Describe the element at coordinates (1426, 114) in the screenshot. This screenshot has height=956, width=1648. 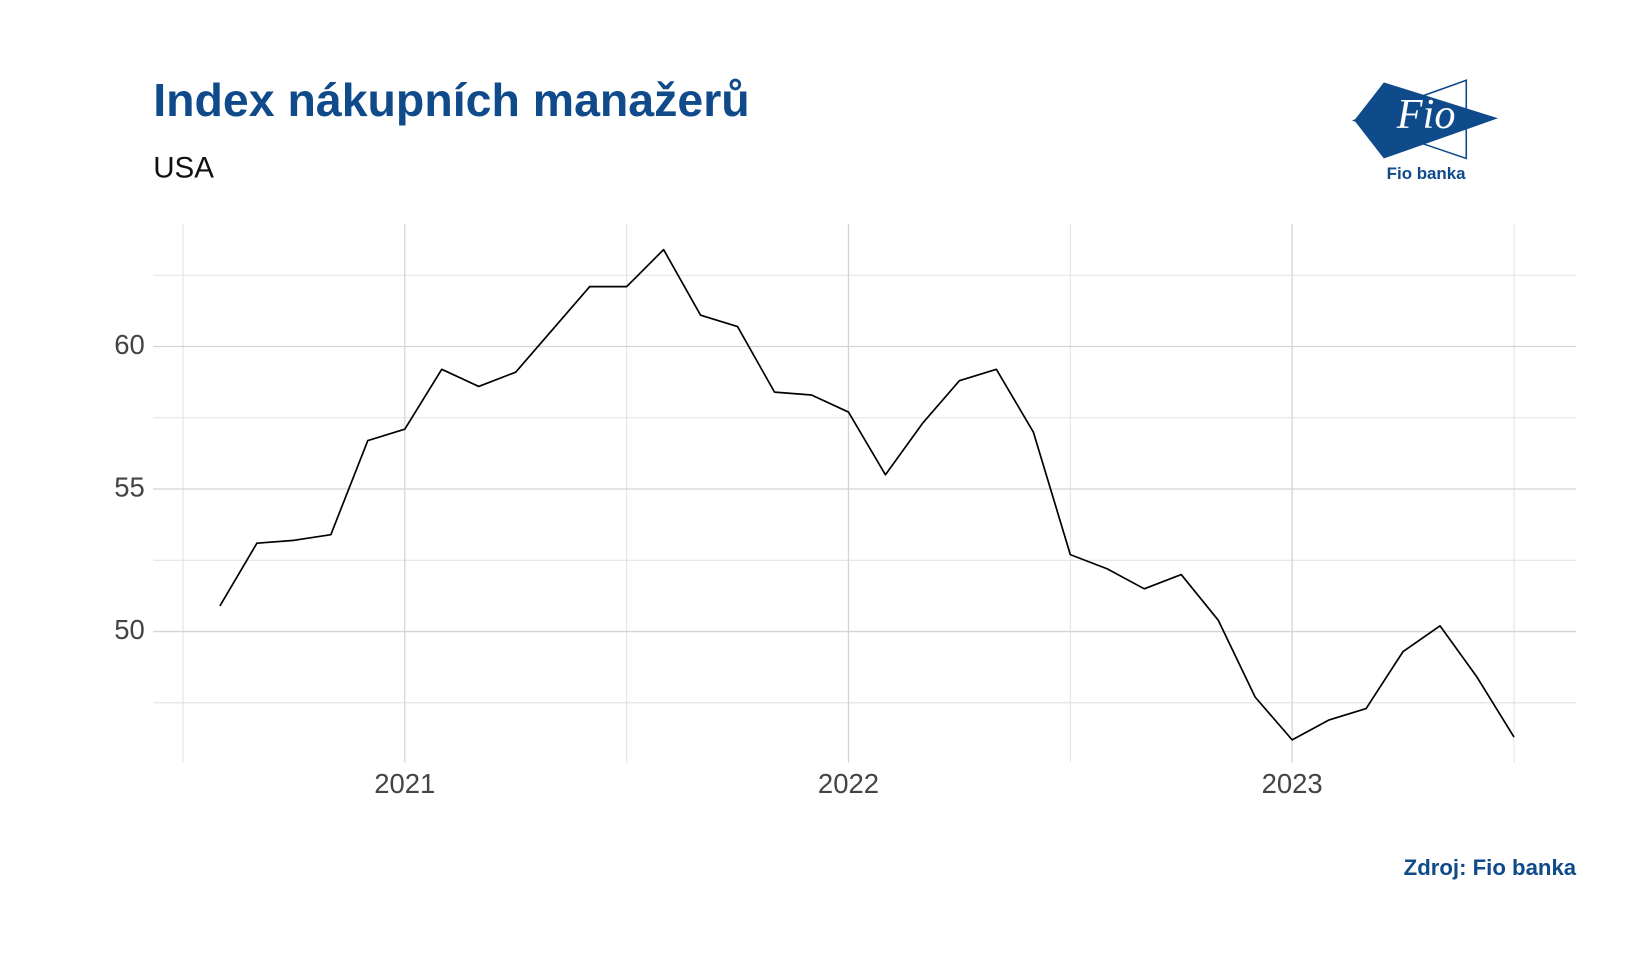
I see `logo-text: Fio` at that location.